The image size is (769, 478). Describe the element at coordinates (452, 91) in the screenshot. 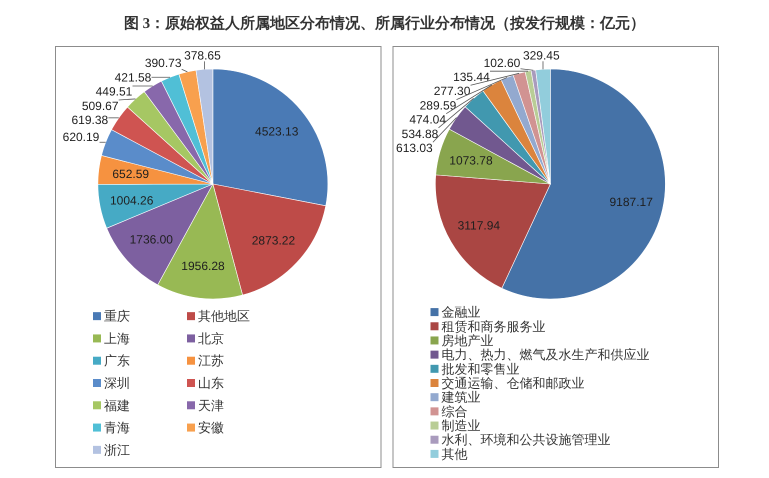

I see `data-label: 277.30` at that location.